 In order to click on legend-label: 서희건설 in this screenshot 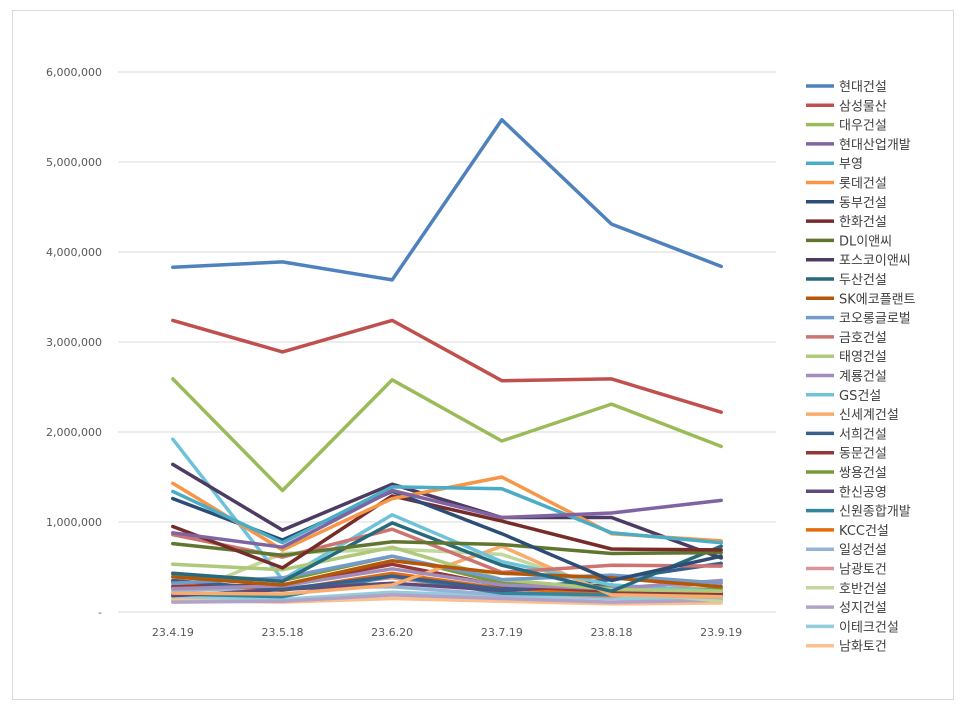, I will do `click(863, 434)`.